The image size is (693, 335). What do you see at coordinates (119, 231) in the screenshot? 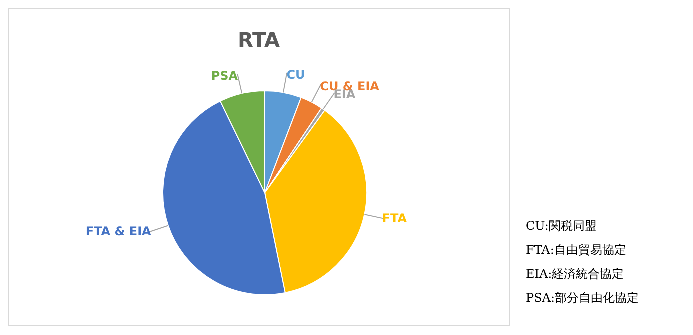
I see `slice-label: FTA & EIA` at bounding box center [119, 231].